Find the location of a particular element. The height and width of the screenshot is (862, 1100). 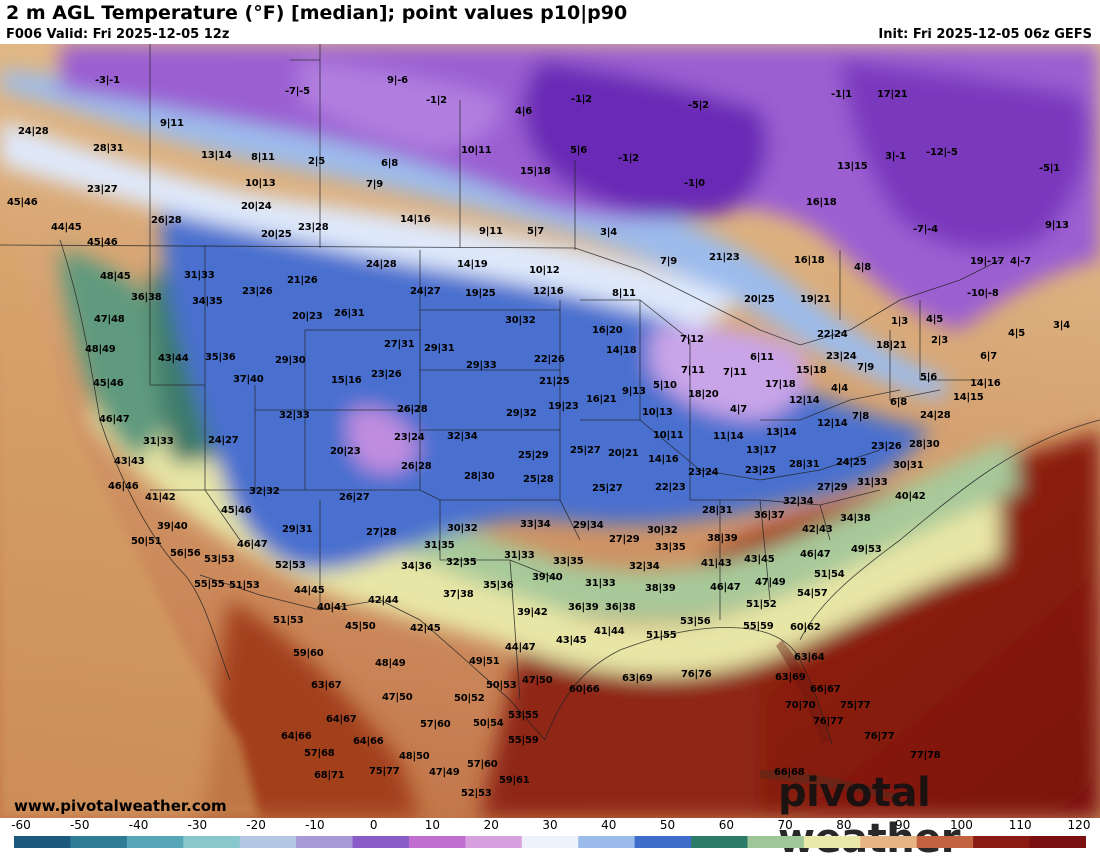

point-value-label: 25|28 is located at coordinates (538, 479).